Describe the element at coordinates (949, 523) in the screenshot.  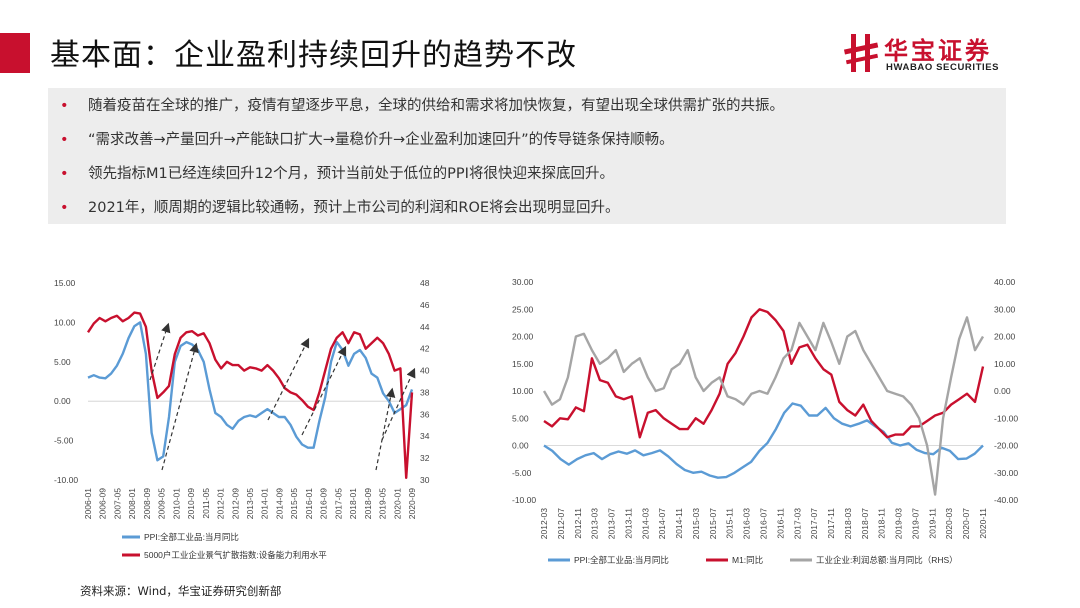
I see `x-tick-label: 2020-03` at that location.